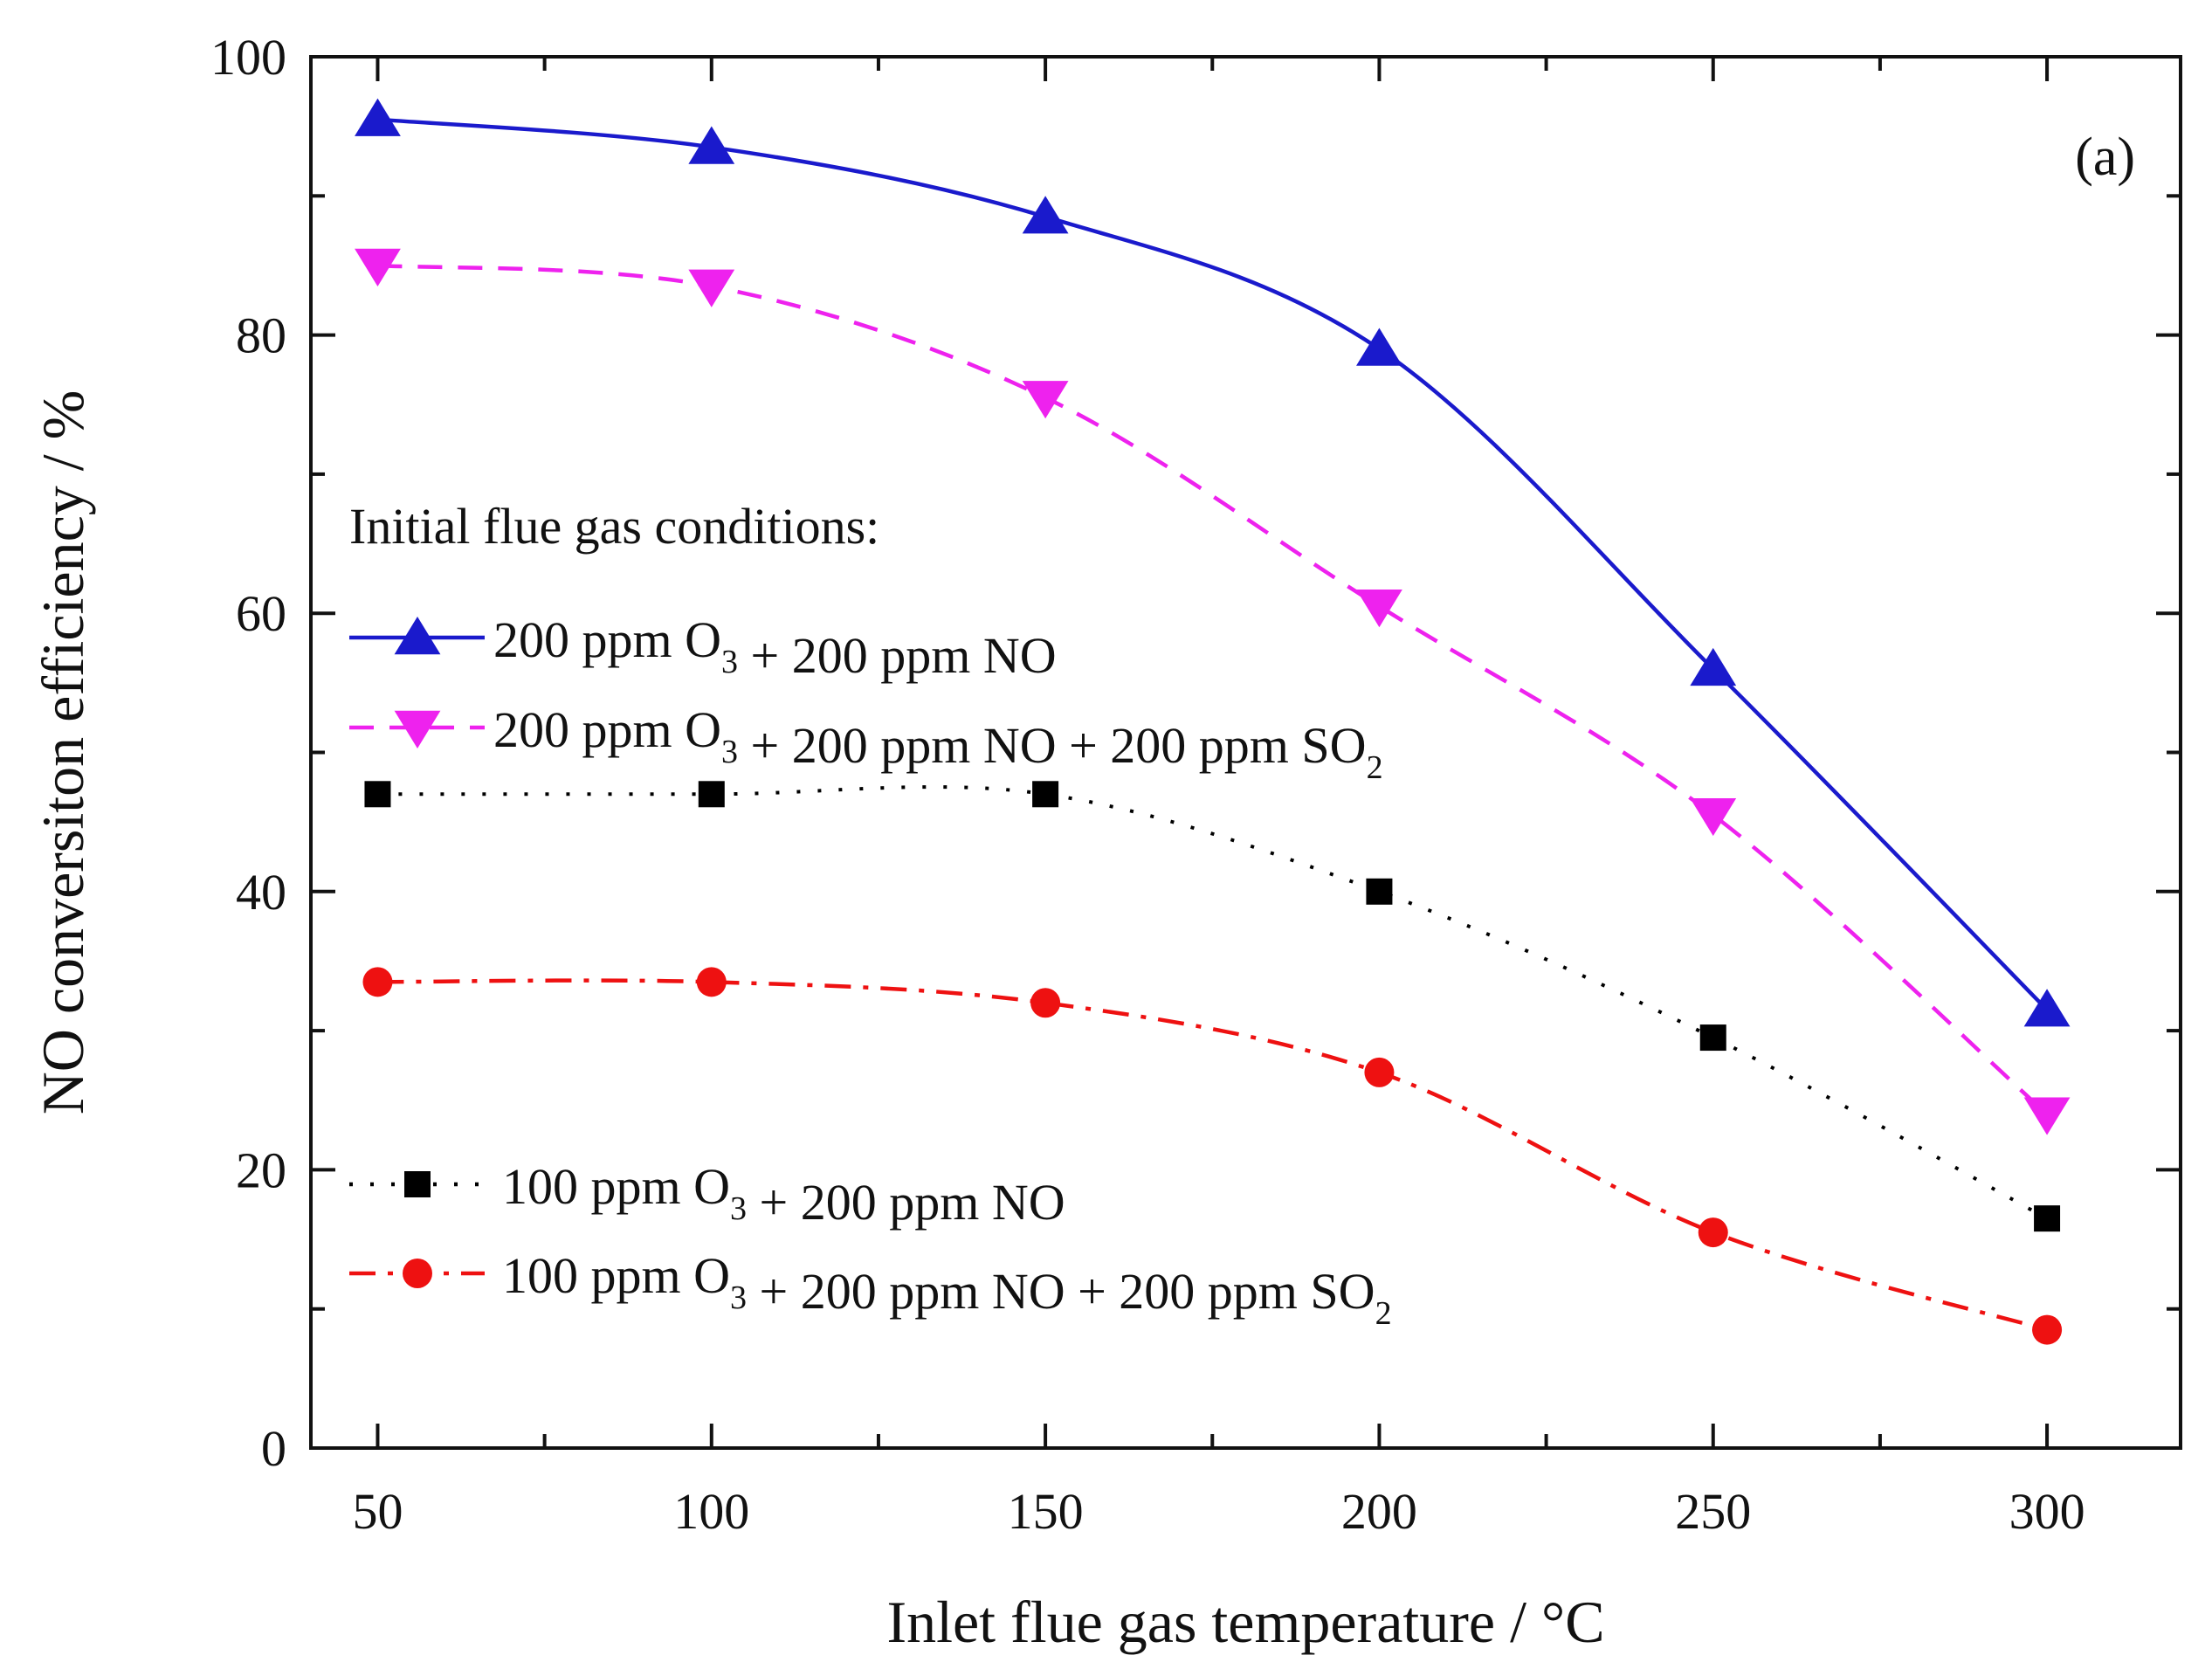 The image size is (2212, 1676). I want to click on x-axis-title: Inlet flue gas temperature / °C, so click(1245, 1622).